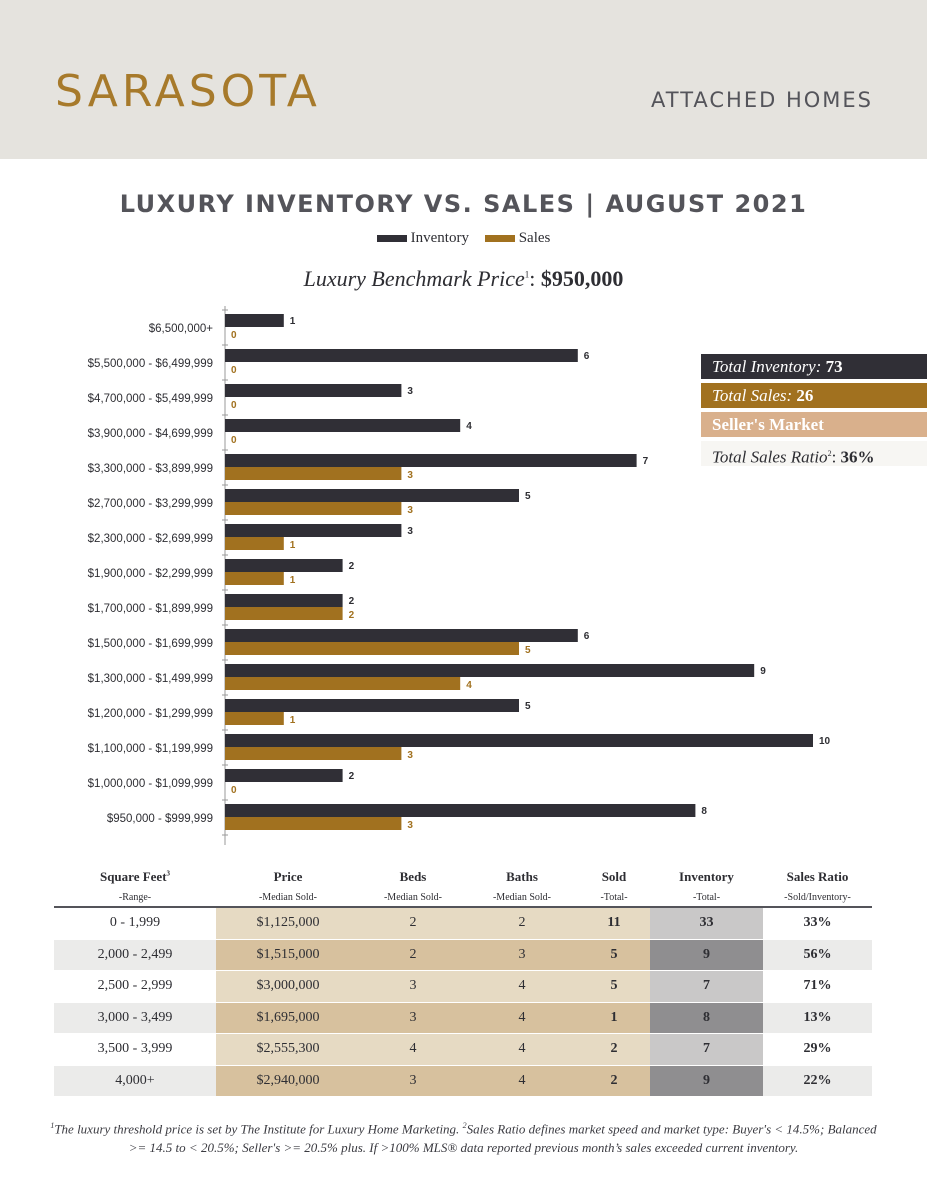 This screenshot has width=927, height=1200. I want to click on col-sub-price: -Median Sold-, so click(288, 898).